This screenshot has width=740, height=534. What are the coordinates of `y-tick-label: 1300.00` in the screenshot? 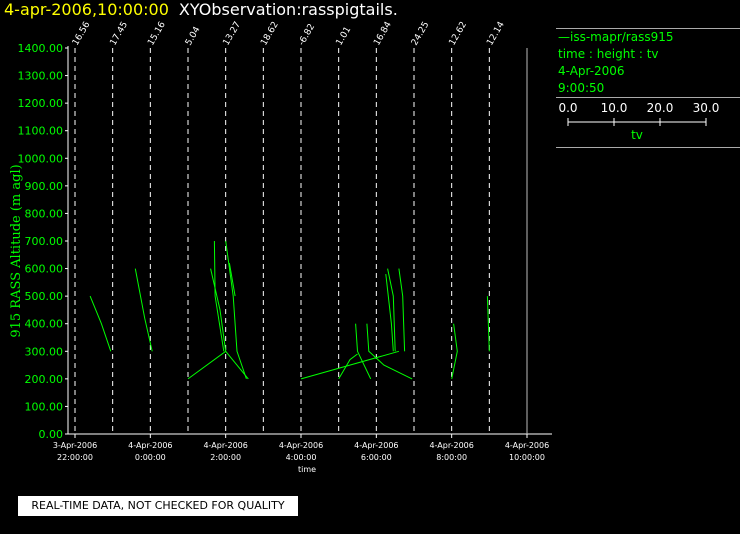 It's located at (41, 76).